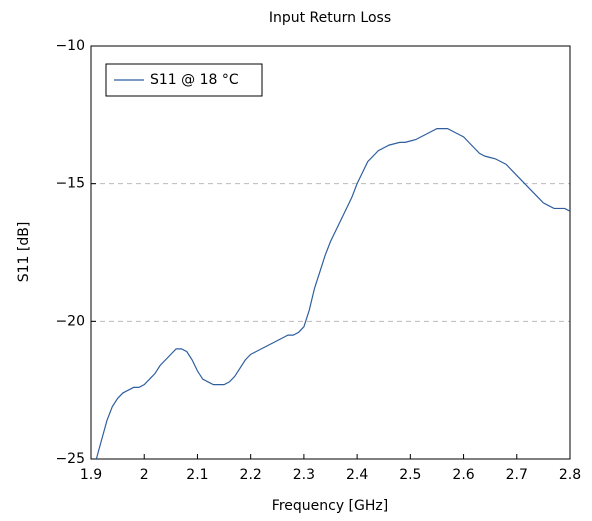  I want to click on x-tick-label: 2.3, so click(304, 475).